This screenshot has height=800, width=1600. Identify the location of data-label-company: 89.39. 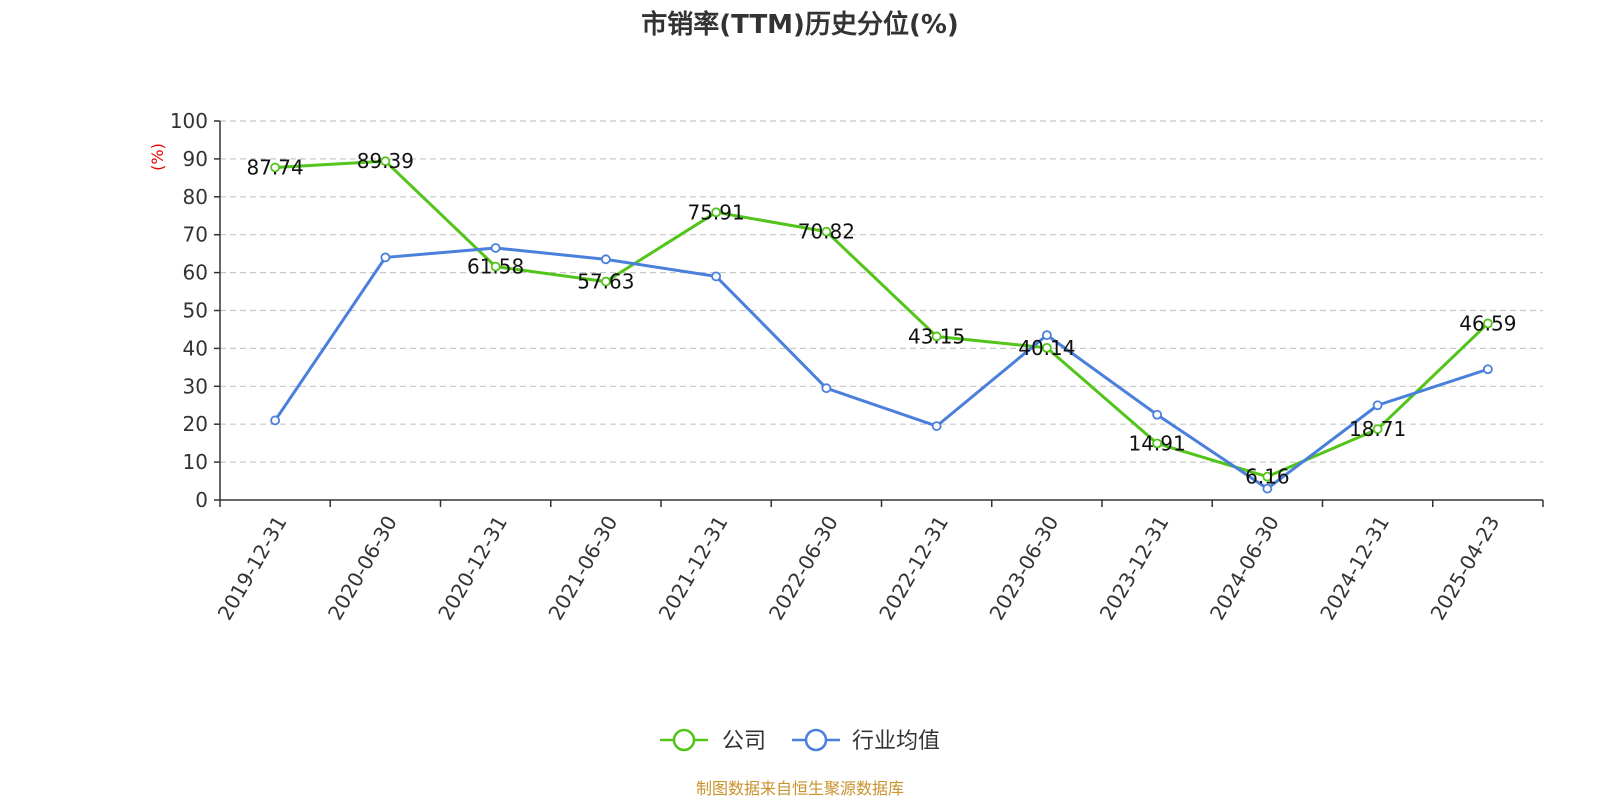
(385, 161).